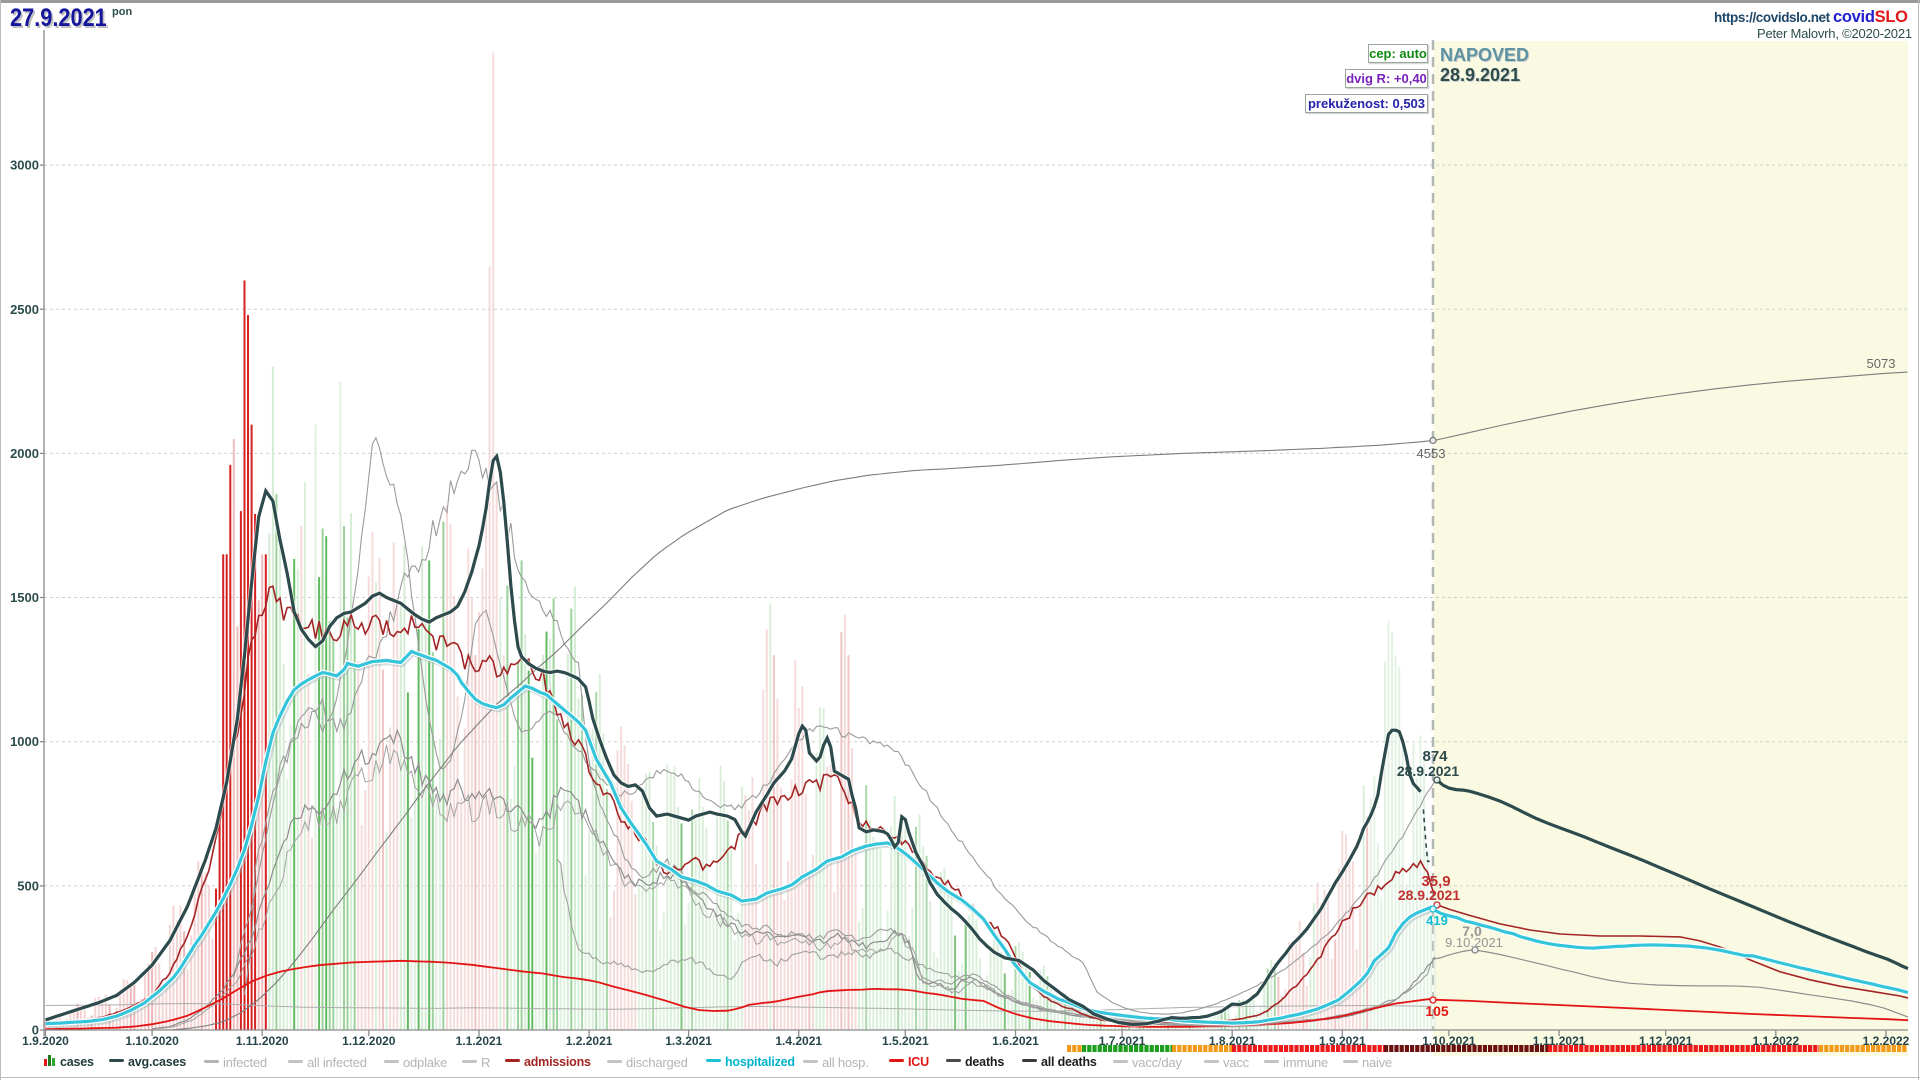  I want to click on svg-text: 874, so click(1435, 756).